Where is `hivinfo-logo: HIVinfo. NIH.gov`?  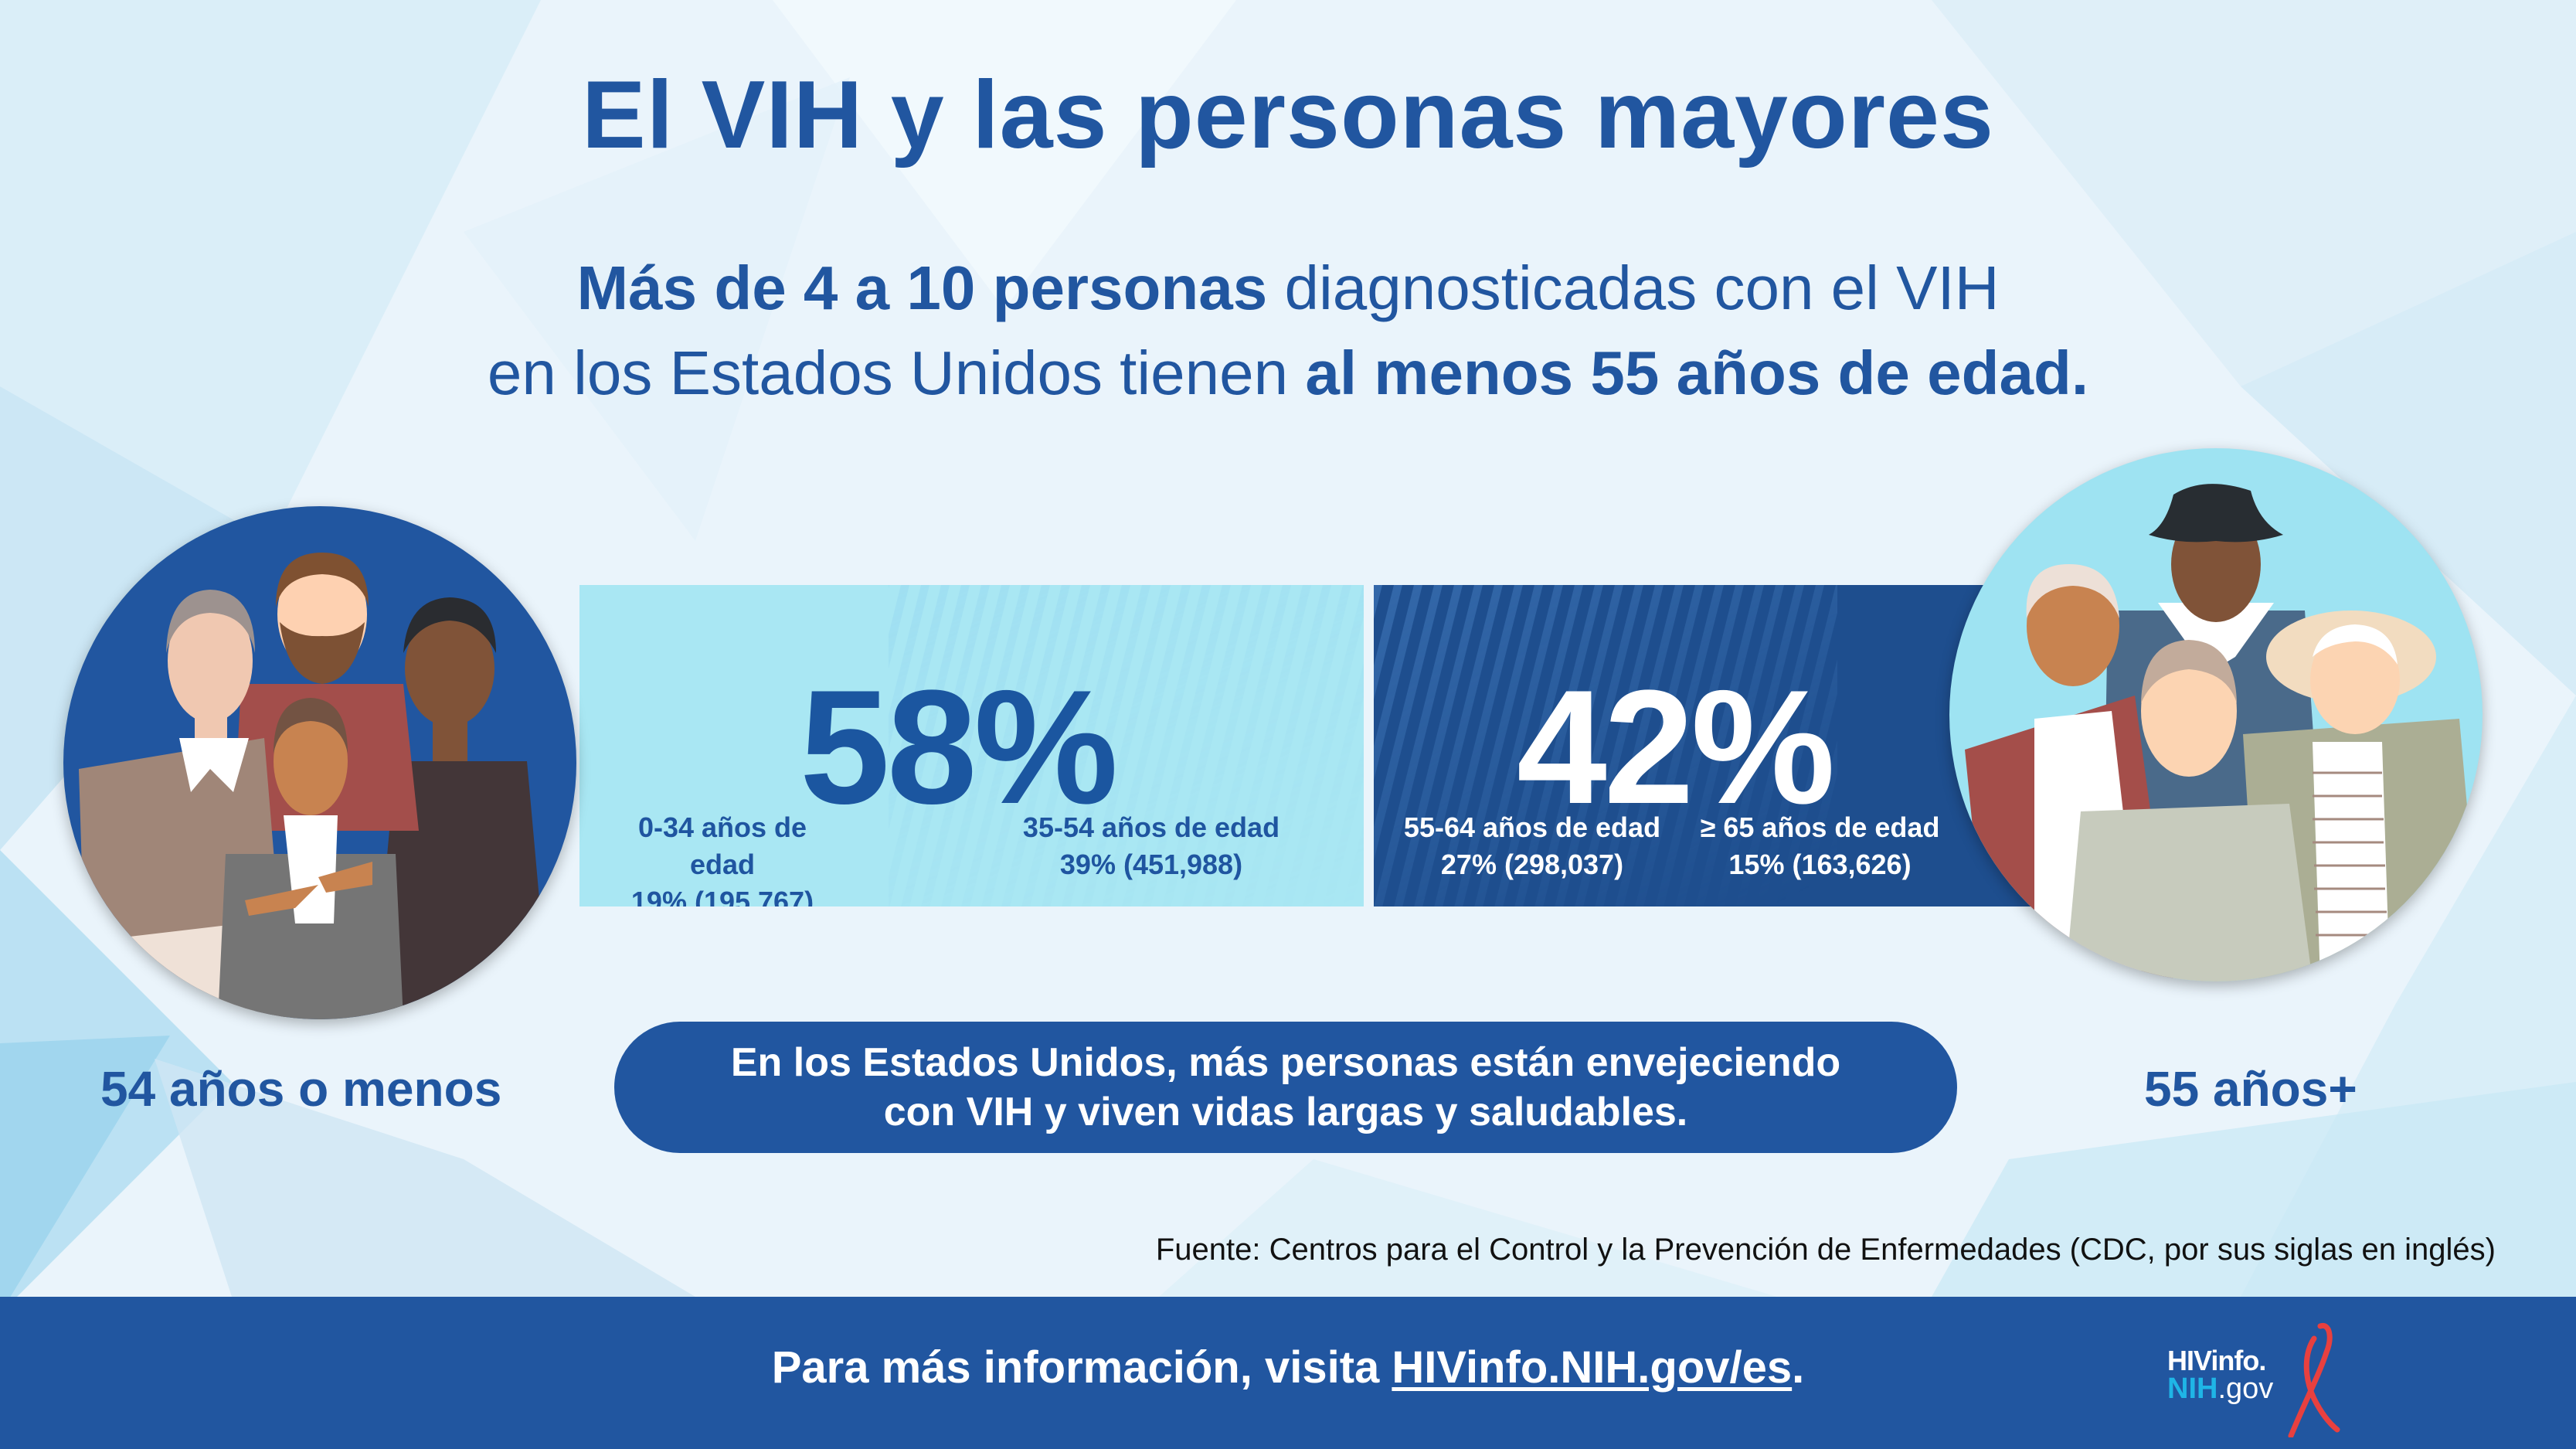
hivinfo-logo: HIVinfo. NIH.gov is located at coordinates (2260, 1380).